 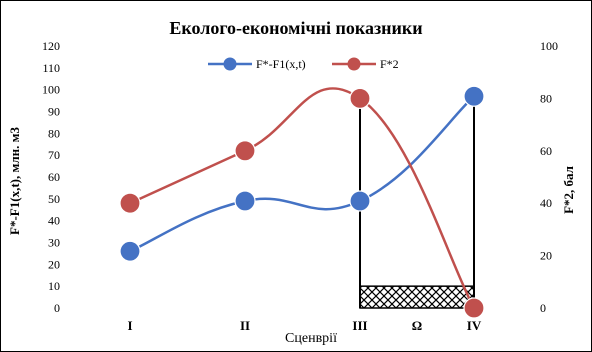 I want to click on y-right-tick-label: 80, so click(x=546, y=98).